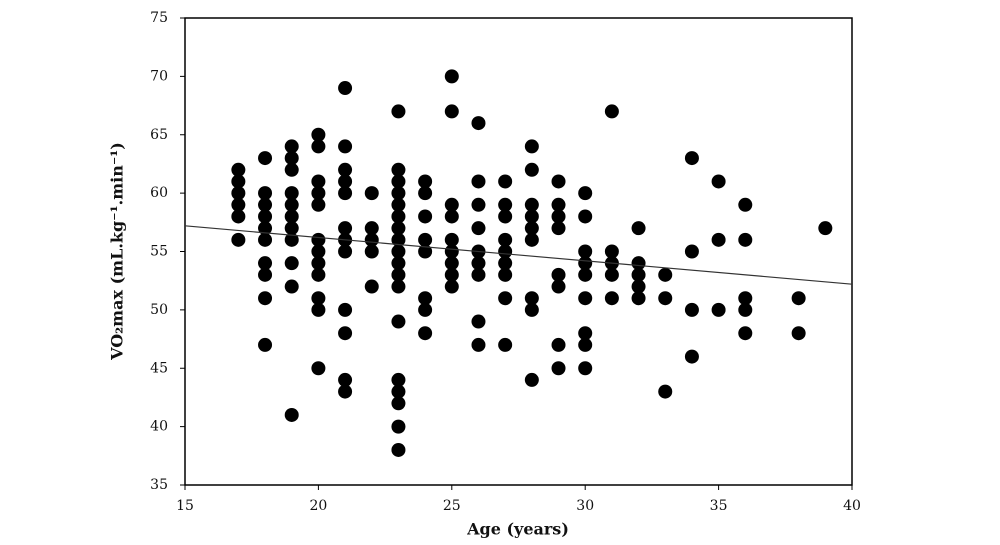 The height and width of the screenshot is (545, 1000). Describe the element at coordinates (852, 506) in the screenshot. I see `x-tick-label: 40` at that location.